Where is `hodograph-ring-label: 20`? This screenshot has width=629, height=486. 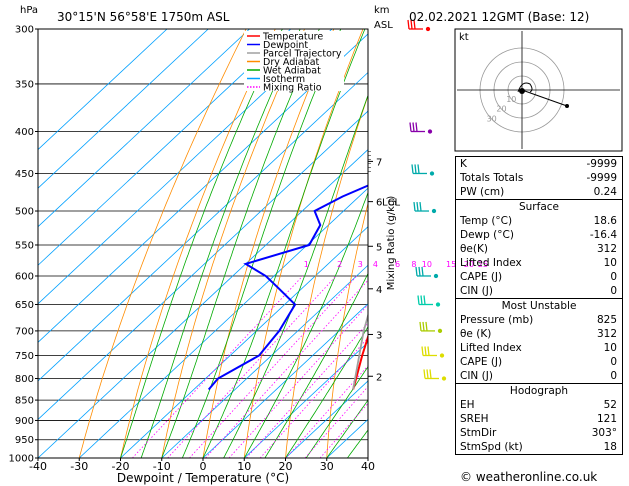
hodograph-ring-label: 20 is located at coordinates (501, 109).